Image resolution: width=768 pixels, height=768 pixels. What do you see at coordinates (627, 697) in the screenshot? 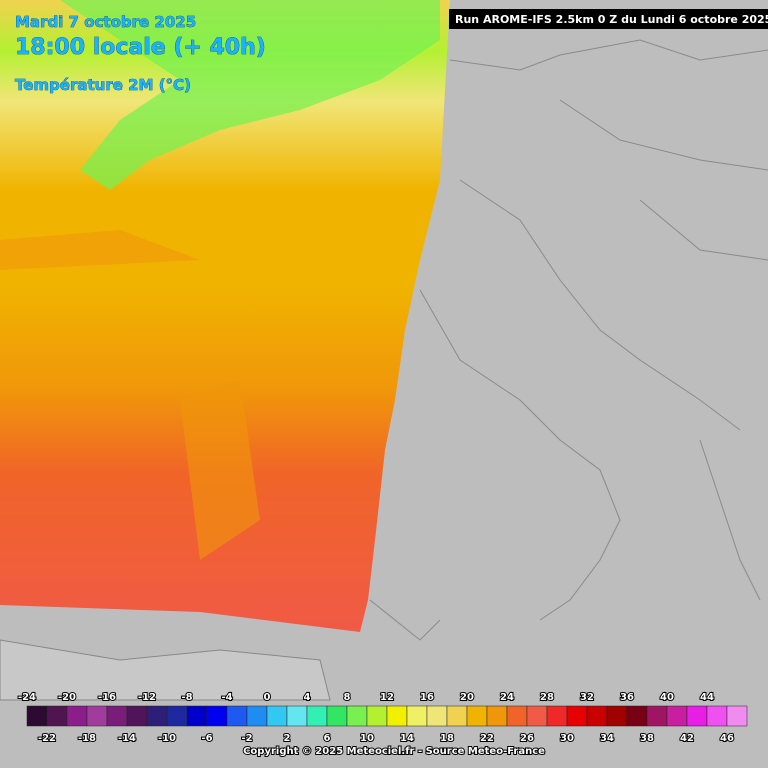
I see `legend-label: 36` at bounding box center [627, 697].